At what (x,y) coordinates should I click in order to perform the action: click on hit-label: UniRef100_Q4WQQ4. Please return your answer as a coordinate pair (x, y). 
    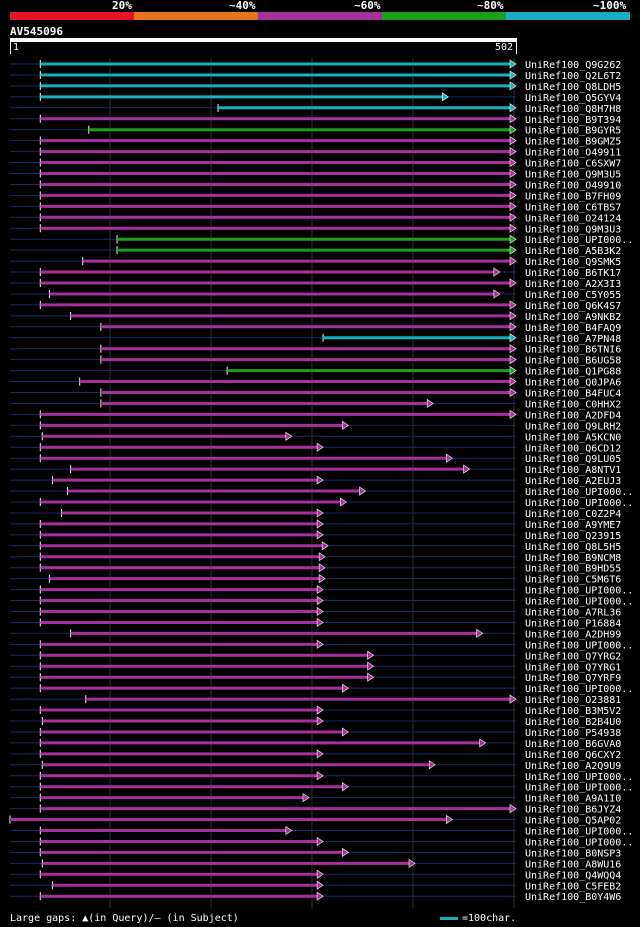
    Looking at the image, I should click on (573, 875).